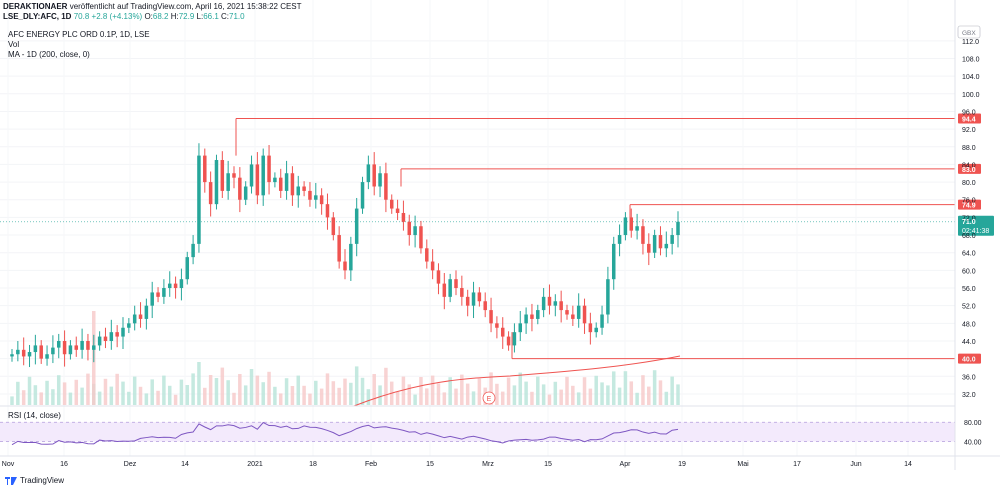 The height and width of the screenshot is (491, 1000). I want to click on open-value: 68.2, so click(160, 16).